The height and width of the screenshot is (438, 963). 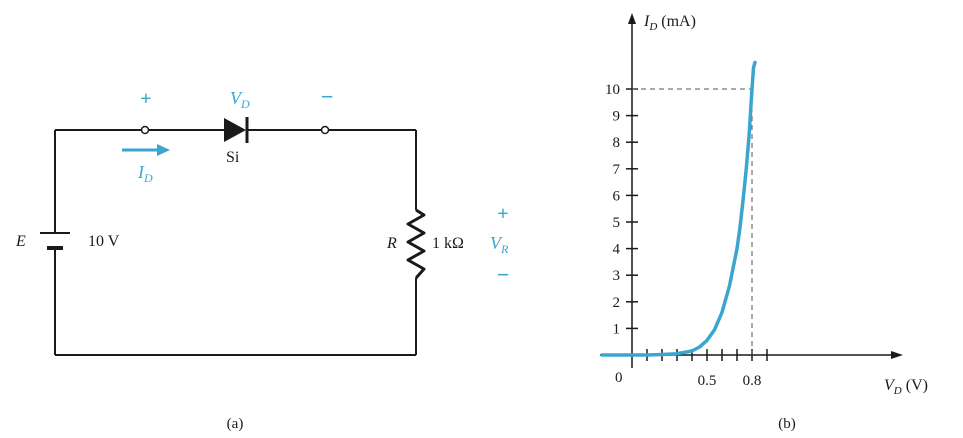 I want to click on vd-minus-sign: −, so click(x=327, y=96).